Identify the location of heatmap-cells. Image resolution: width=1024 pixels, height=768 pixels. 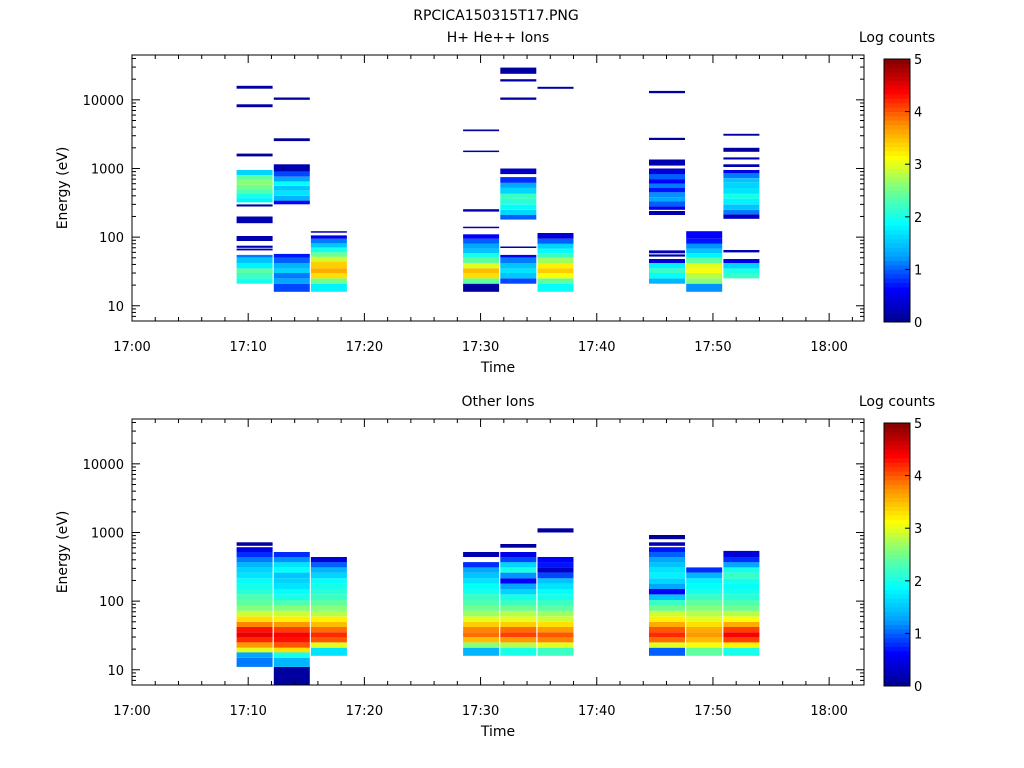
(498, 606).